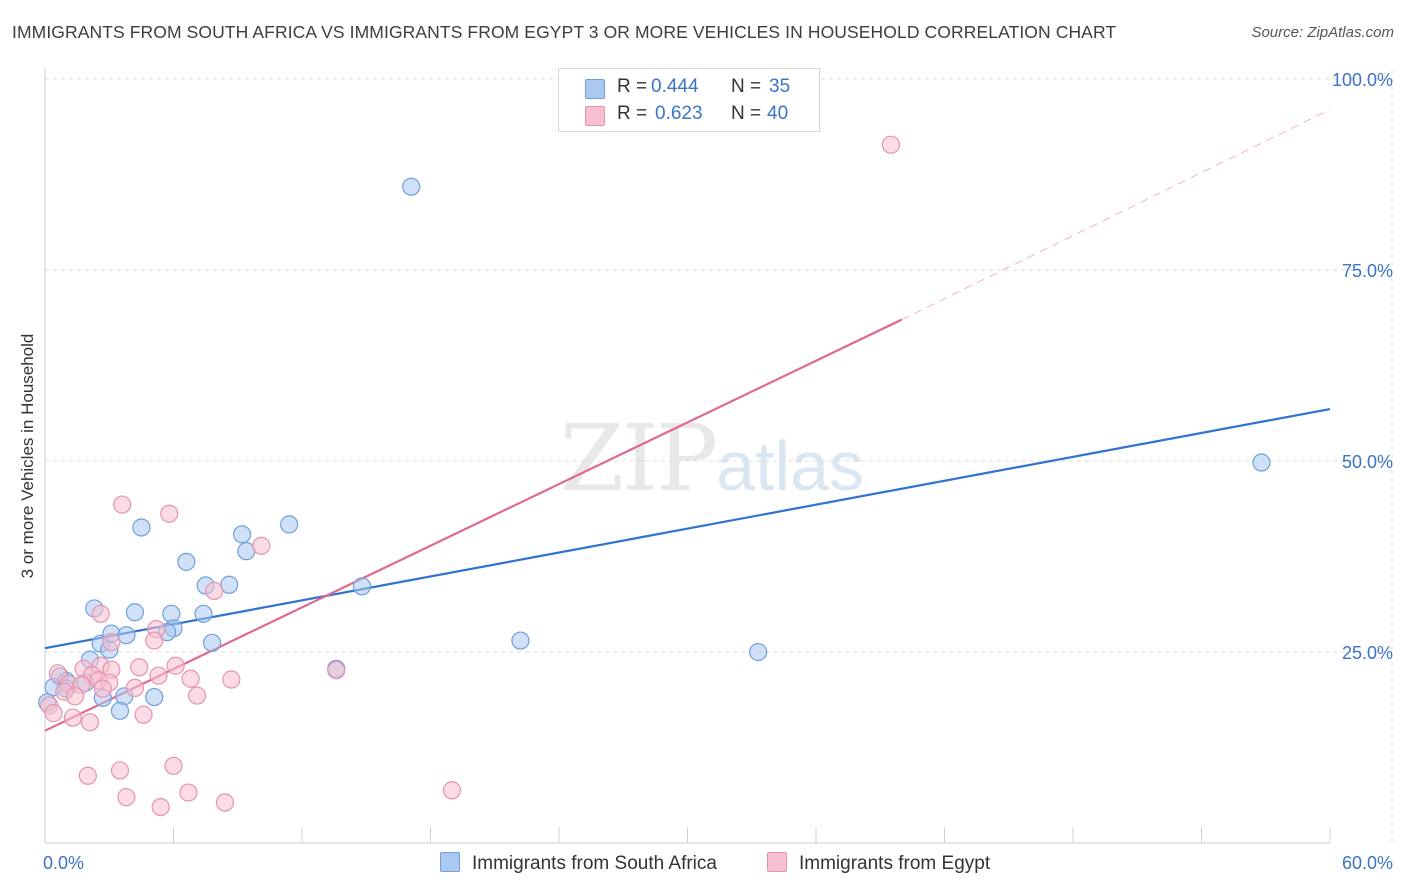  Describe the element at coordinates (1362, 80) in the screenshot. I see `y-tick-label-100: 100.0%` at that location.